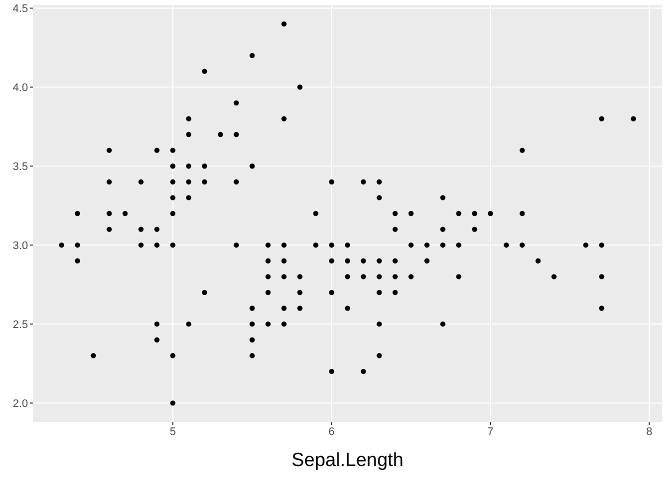 Image resolution: width=672 pixels, height=480 pixels. Describe the element at coordinates (20, 167) in the screenshot. I see `y-tick-label: 3.5` at that location.